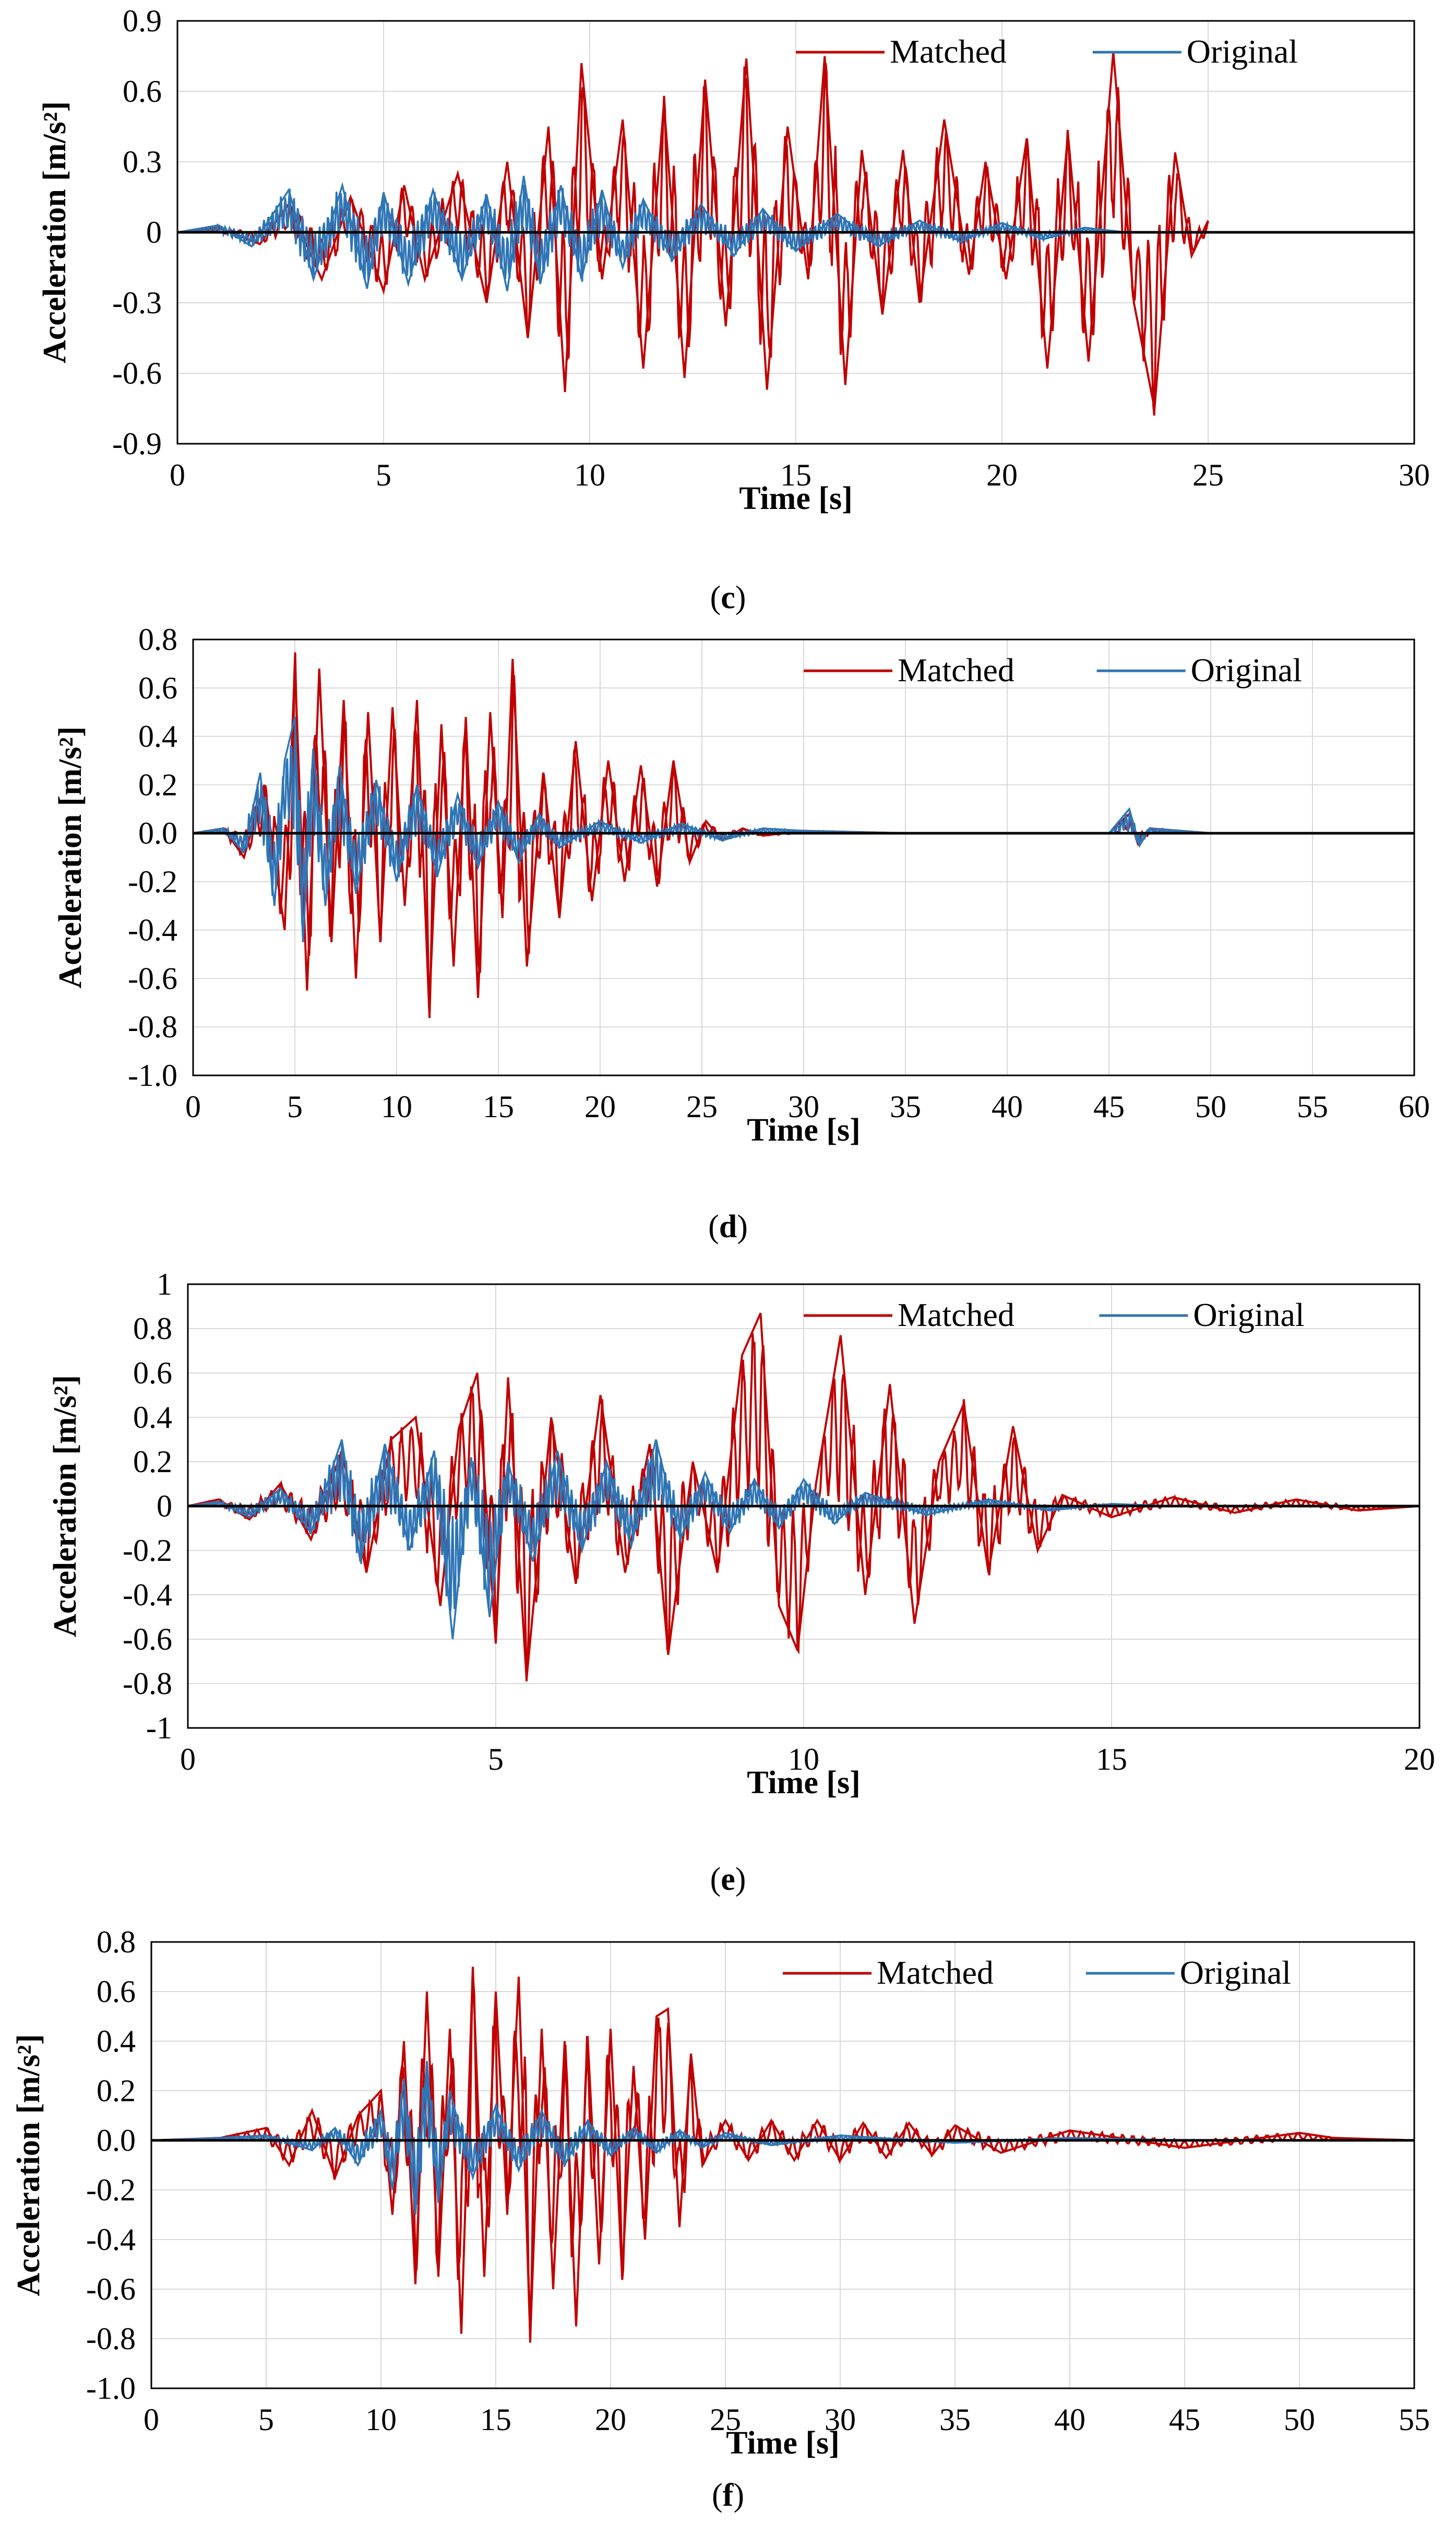 The width and height of the screenshot is (1456, 2523). What do you see at coordinates (1414, 1106) in the screenshot?
I see `x-tick-label: 60` at bounding box center [1414, 1106].